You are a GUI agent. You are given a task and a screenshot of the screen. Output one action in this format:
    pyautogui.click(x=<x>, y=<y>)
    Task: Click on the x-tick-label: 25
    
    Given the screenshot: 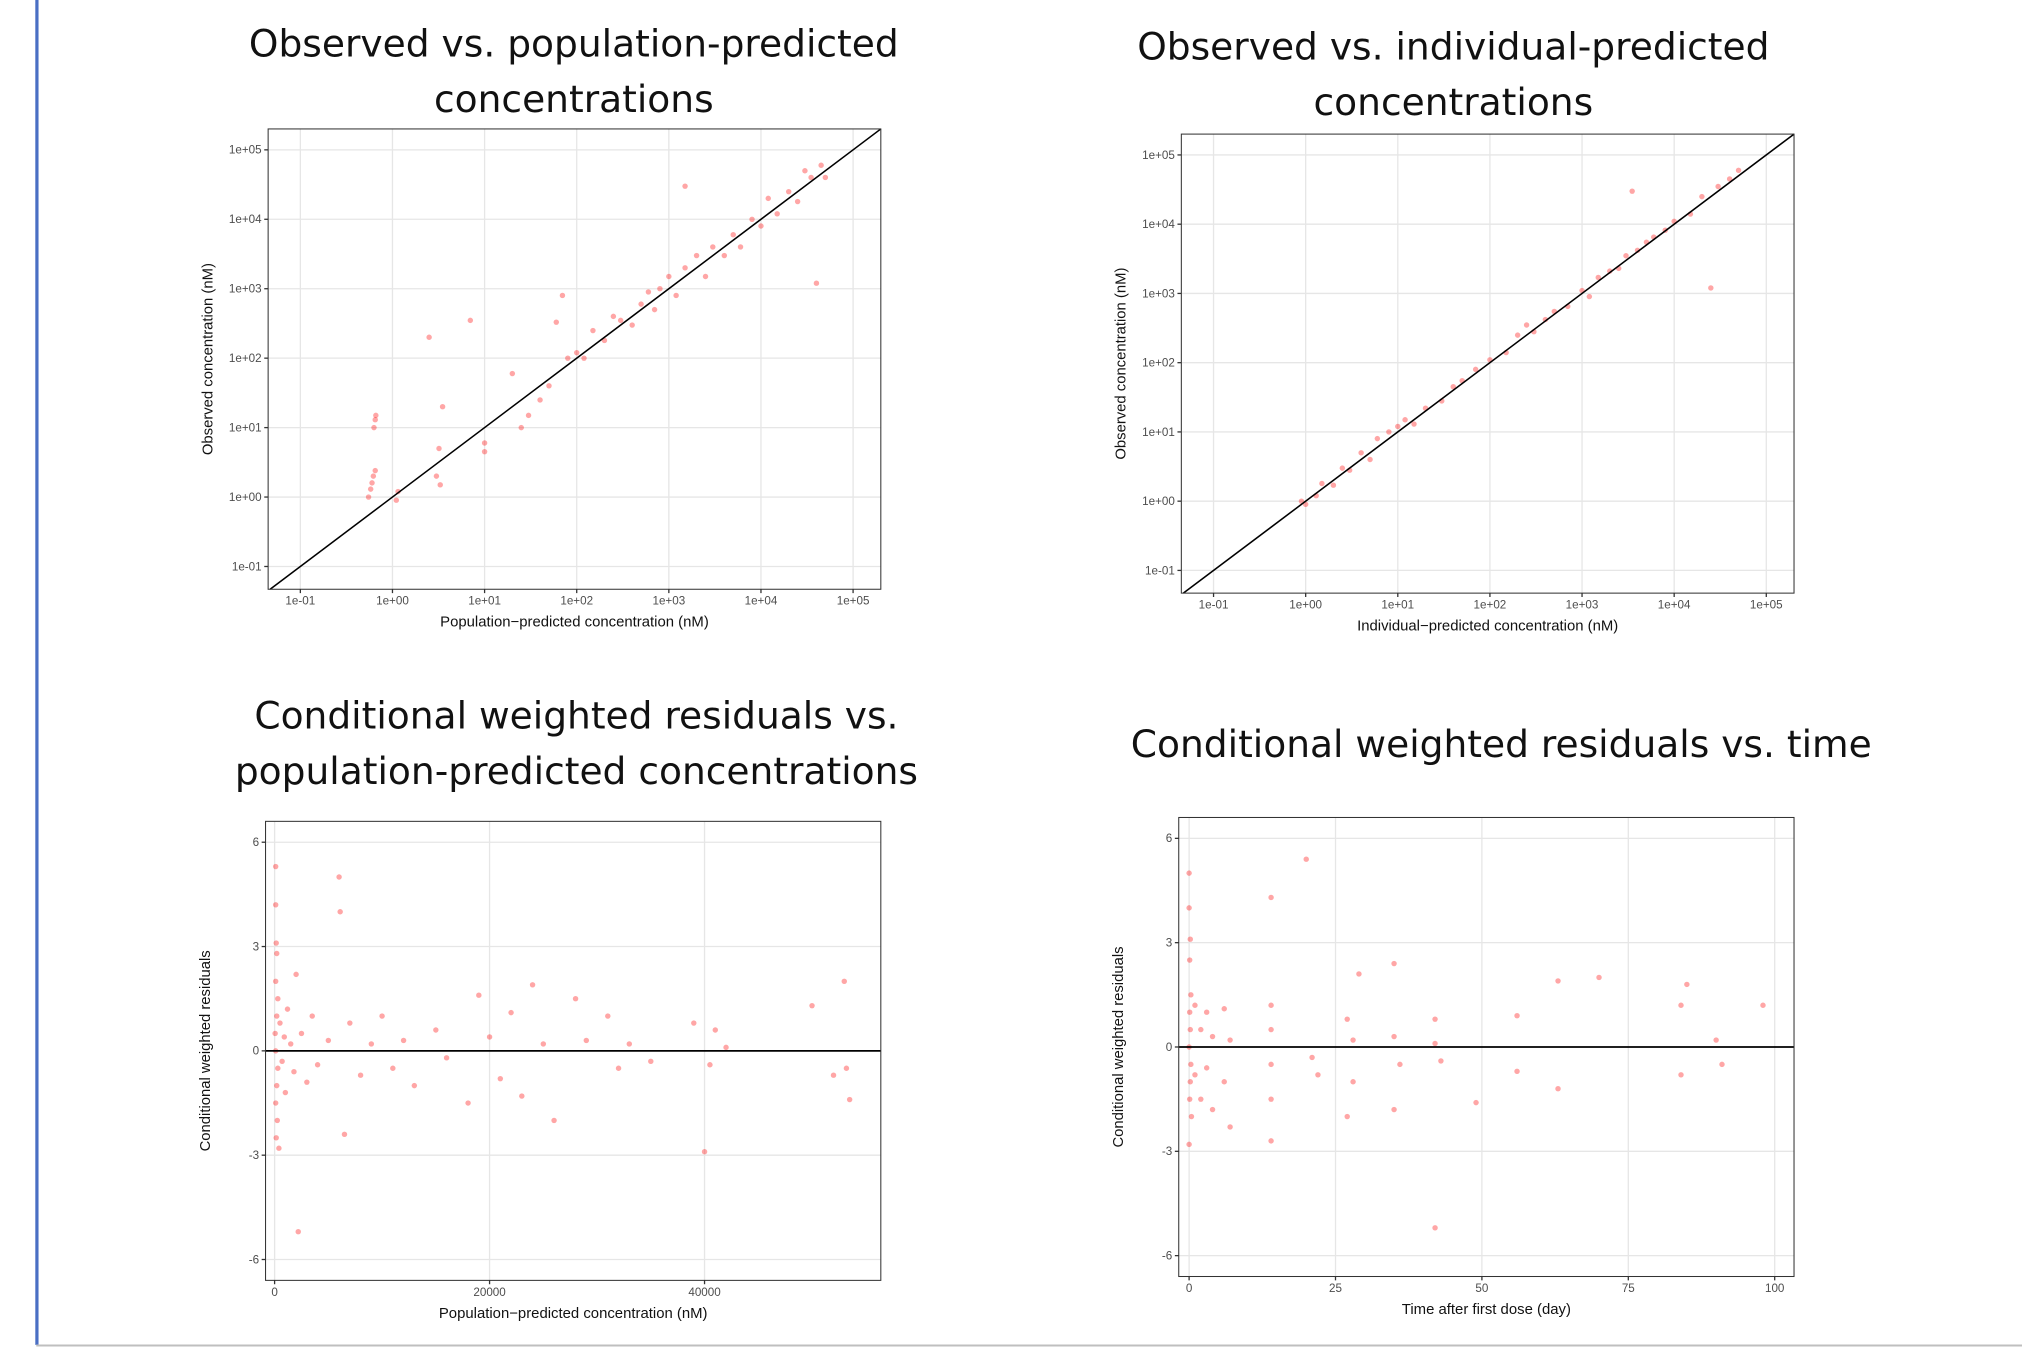 What is the action you would take?
    pyautogui.click(x=1335, y=1288)
    